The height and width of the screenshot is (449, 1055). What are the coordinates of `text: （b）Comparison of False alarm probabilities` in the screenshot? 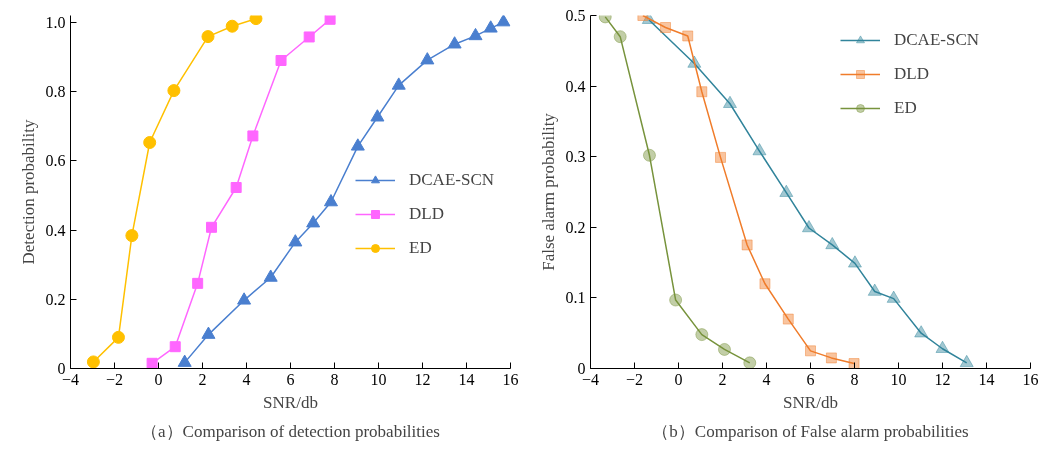 It's located at (810, 431).